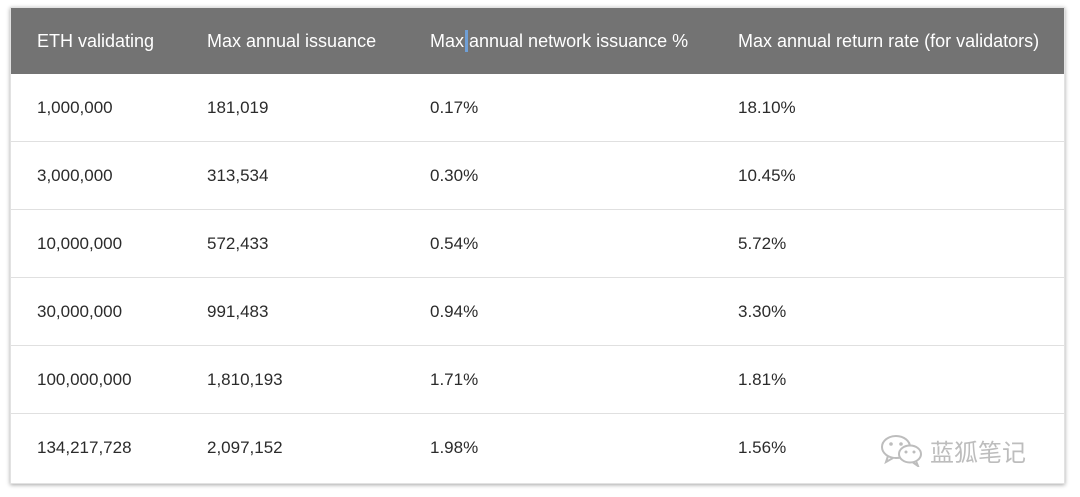 The image size is (1080, 497). What do you see at coordinates (454, 379) in the screenshot?
I see `cell-network-issuance-pct: 1.71%` at bounding box center [454, 379].